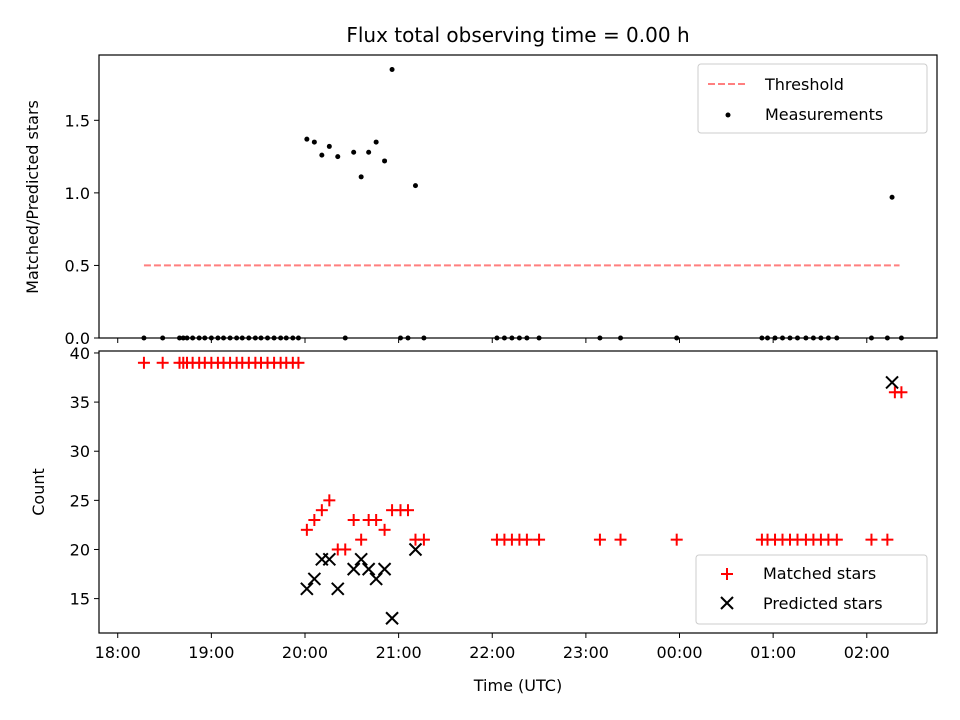  I want to click on bottom-x-tick-label: 21:00, so click(399, 652).